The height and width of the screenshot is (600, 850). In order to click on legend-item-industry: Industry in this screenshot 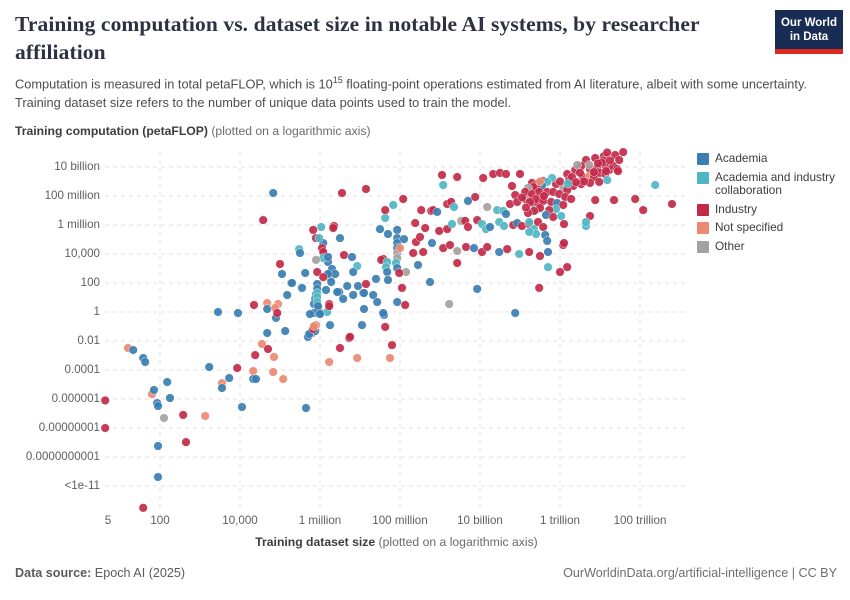, I will do `click(773, 209)`.